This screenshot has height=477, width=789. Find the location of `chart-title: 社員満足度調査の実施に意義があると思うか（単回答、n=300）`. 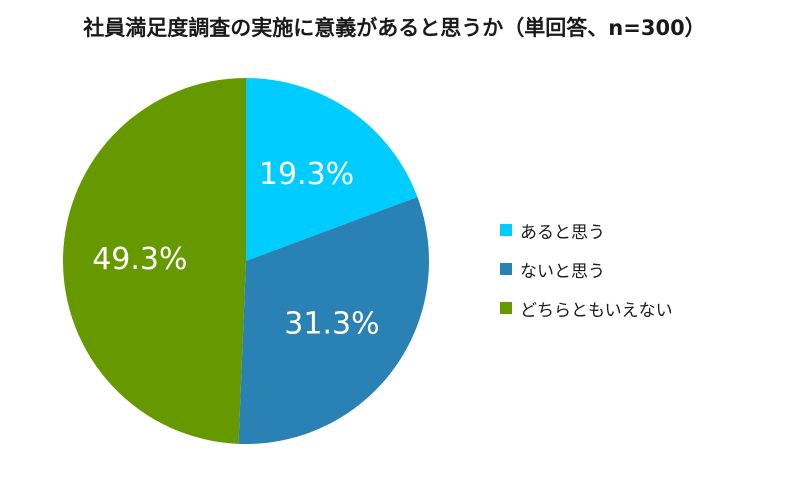

chart-title: 社員満足度調査の実施に意義があると思うか（単回答、n=300） is located at coordinates (394, 28).